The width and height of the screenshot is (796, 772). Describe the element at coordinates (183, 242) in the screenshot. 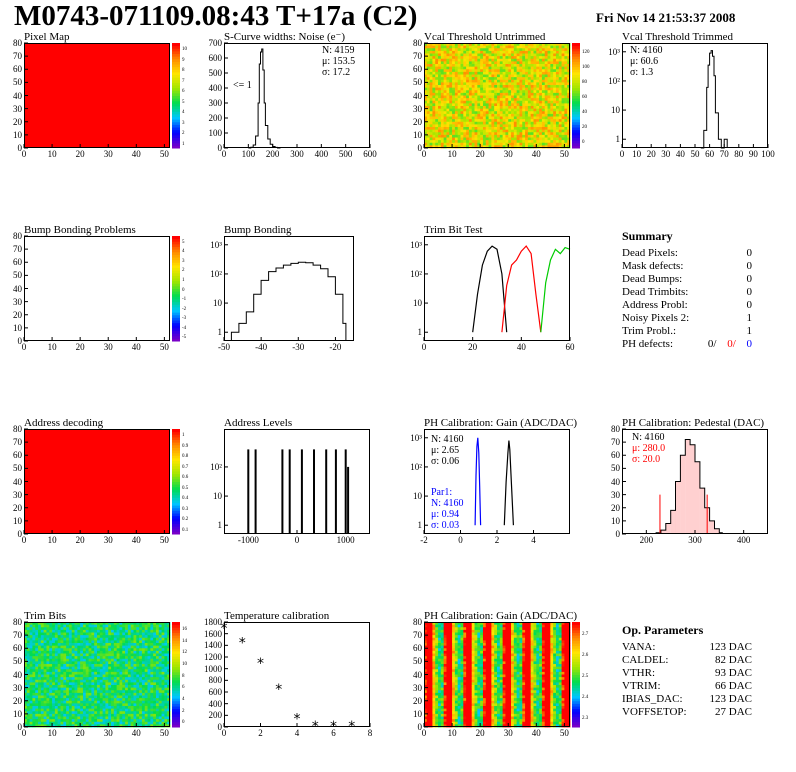

I see `z-tick-label: 5` at that location.